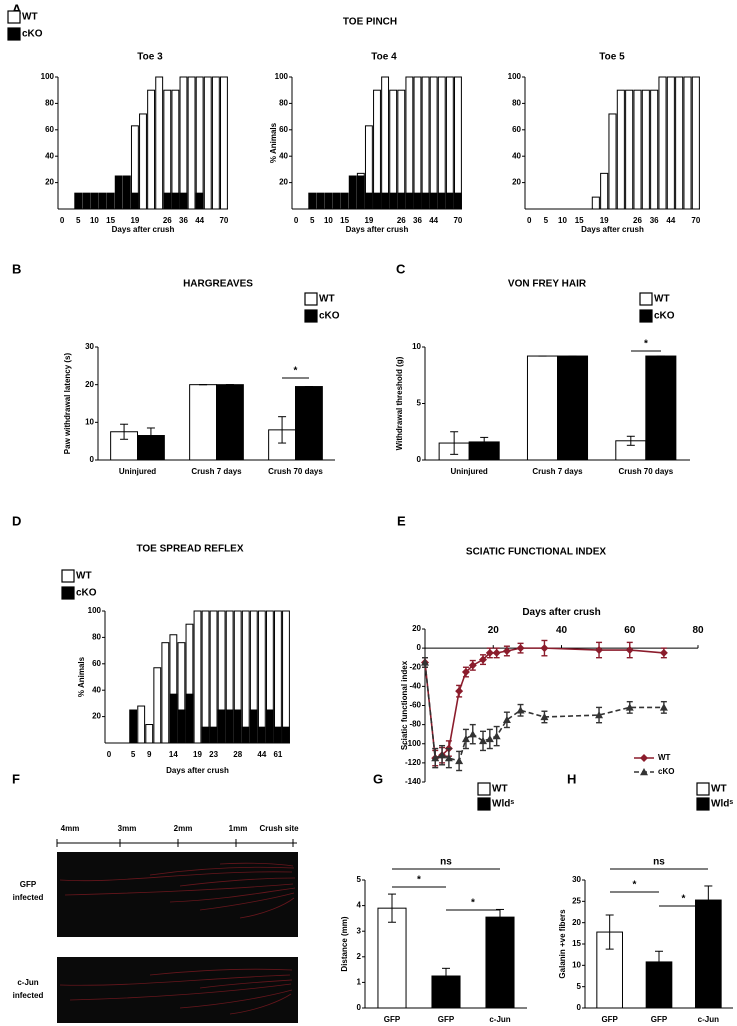 This screenshot has width=737, height=1026. I want to click on panel-letter: A, so click(17, 8).